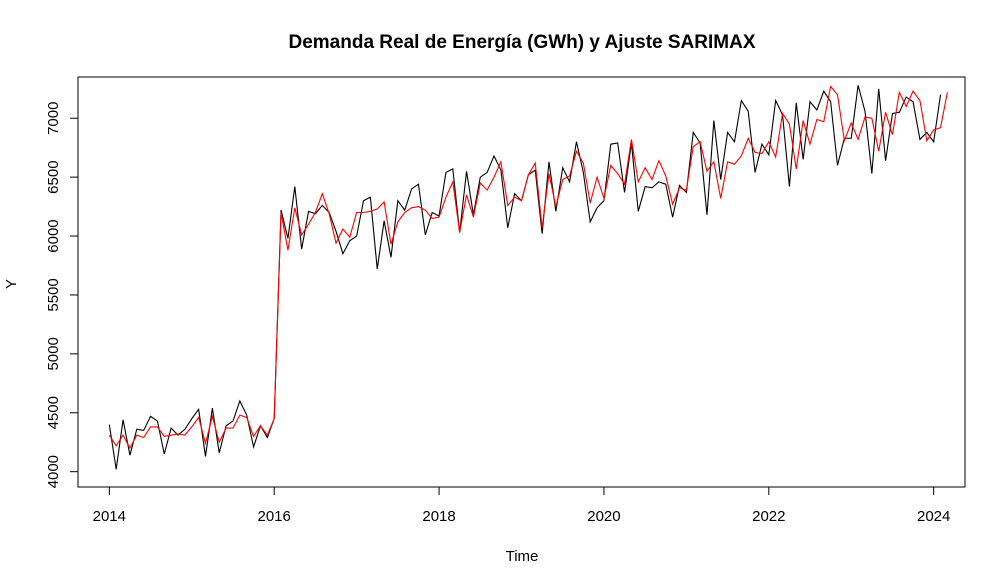 The image size is (1006, 585). I want to click on y-axis-label: Y, so click(11, 284).